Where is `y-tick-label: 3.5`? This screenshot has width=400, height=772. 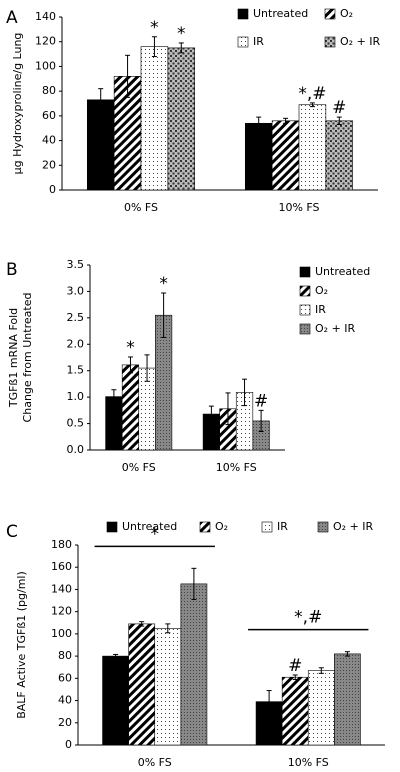
y-tick-label: 3.5 is located at coordinates (76, 264).